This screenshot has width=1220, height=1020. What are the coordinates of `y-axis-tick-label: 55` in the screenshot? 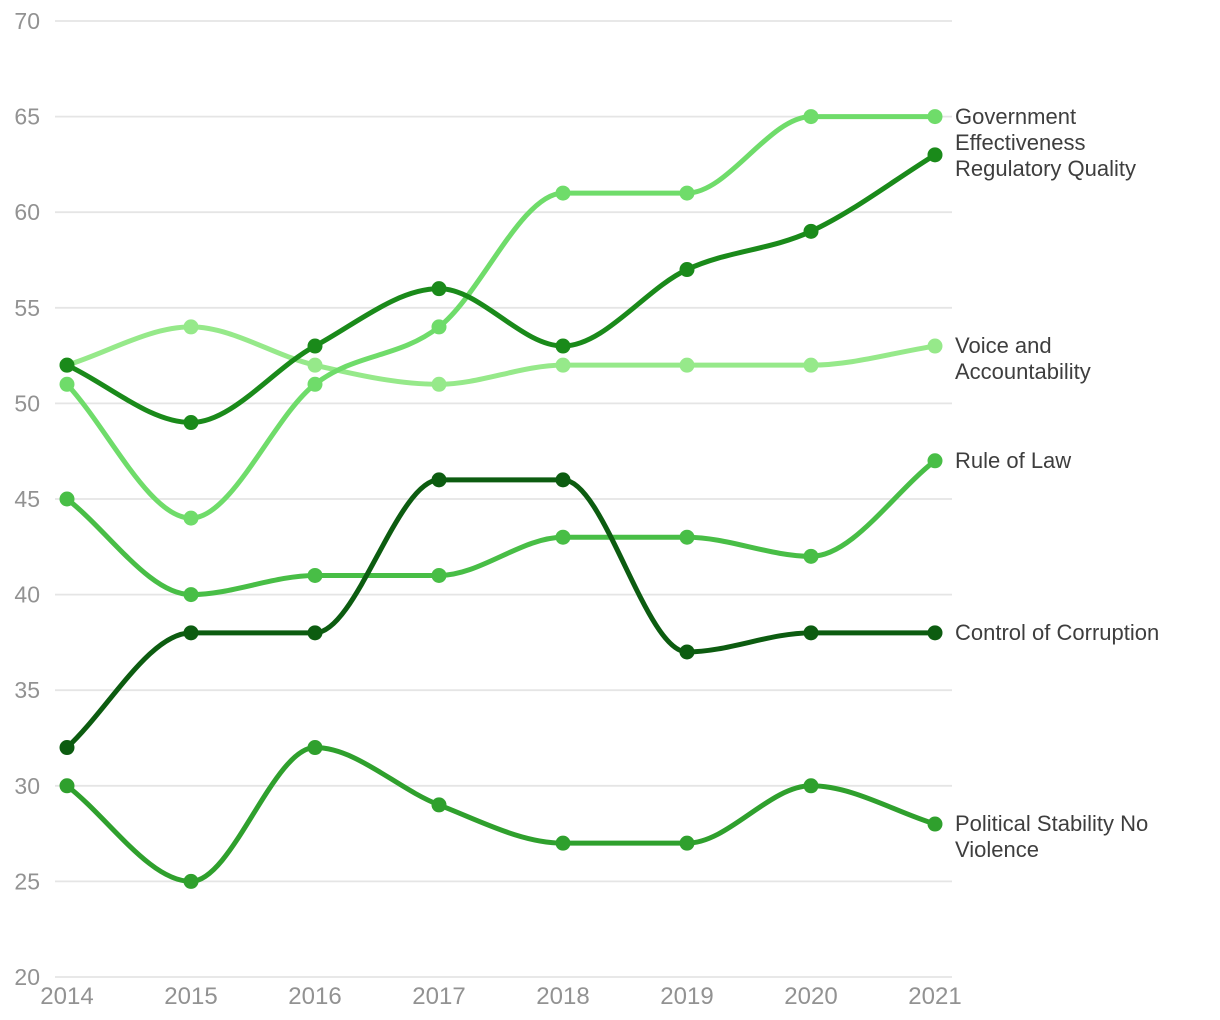 It's located at (27, 308).